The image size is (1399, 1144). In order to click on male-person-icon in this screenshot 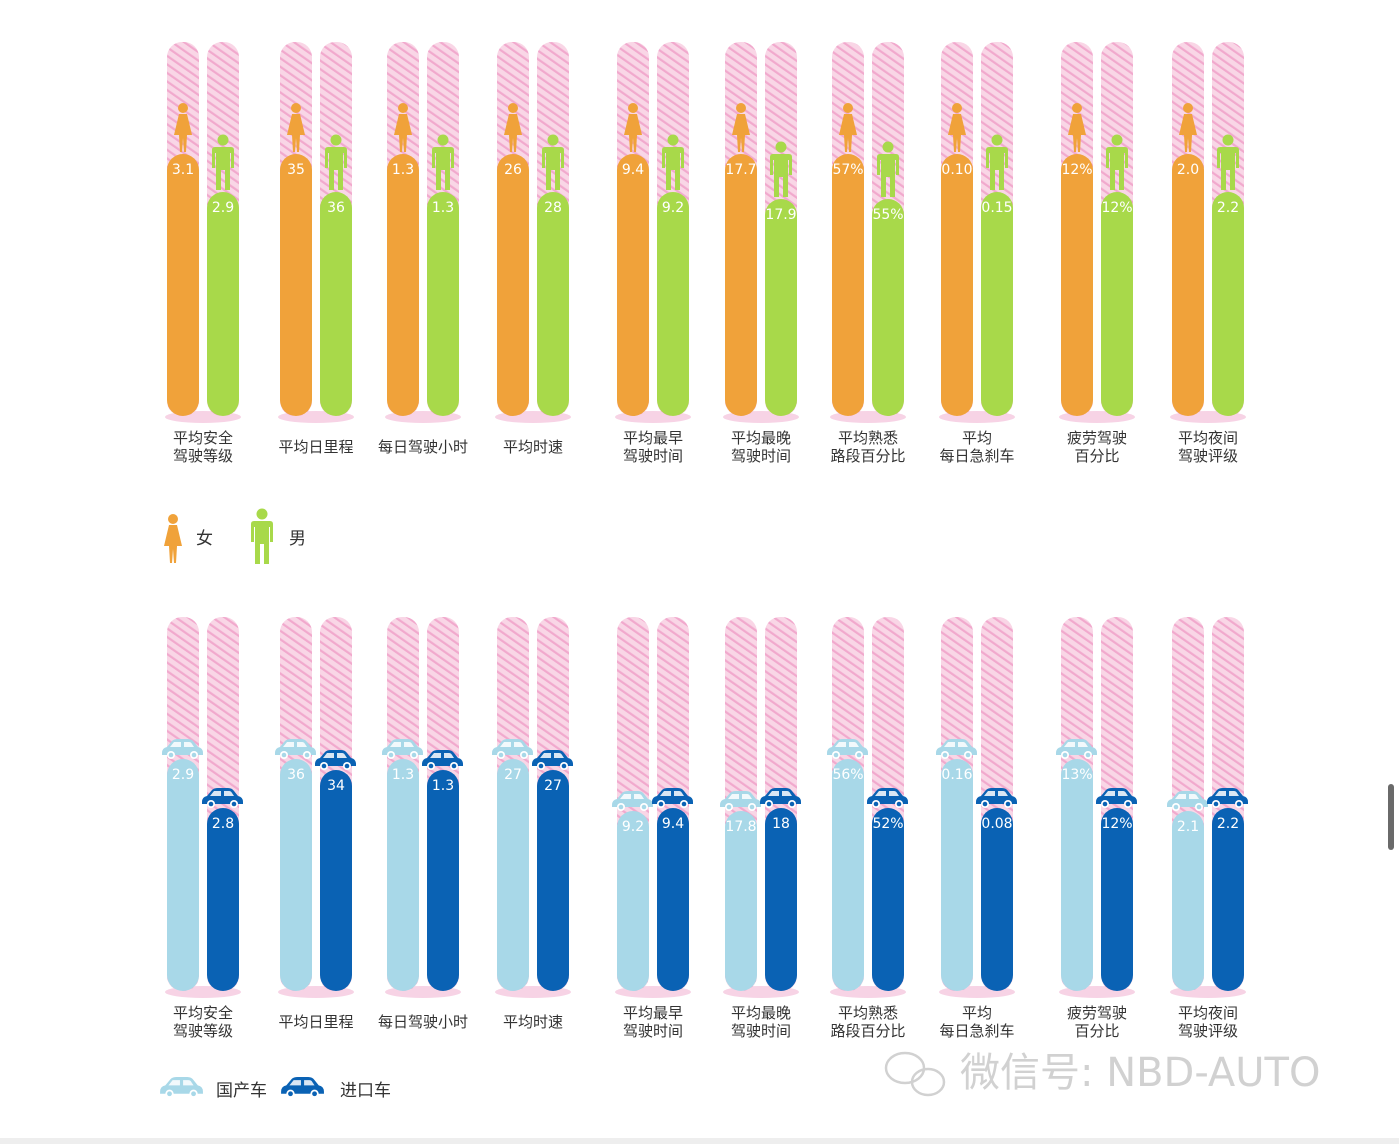, I will do `click(262, 536)`.